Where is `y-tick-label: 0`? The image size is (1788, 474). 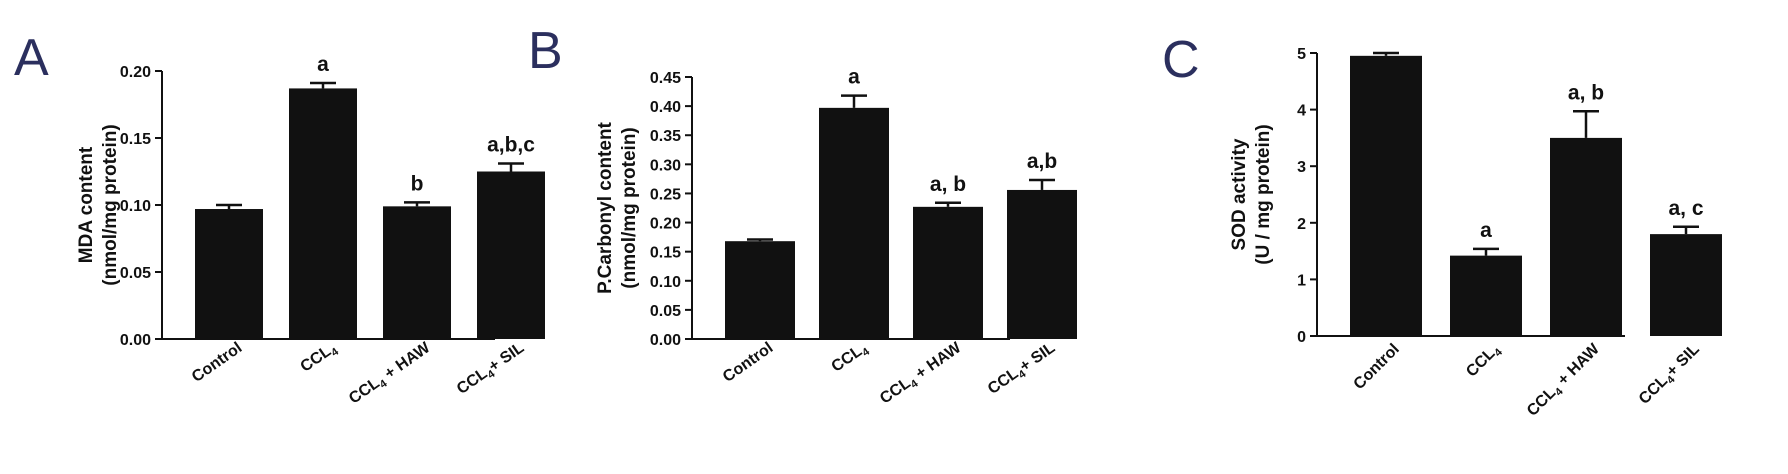 y-tick-label: 0 is located at coordinates (1301, 337).